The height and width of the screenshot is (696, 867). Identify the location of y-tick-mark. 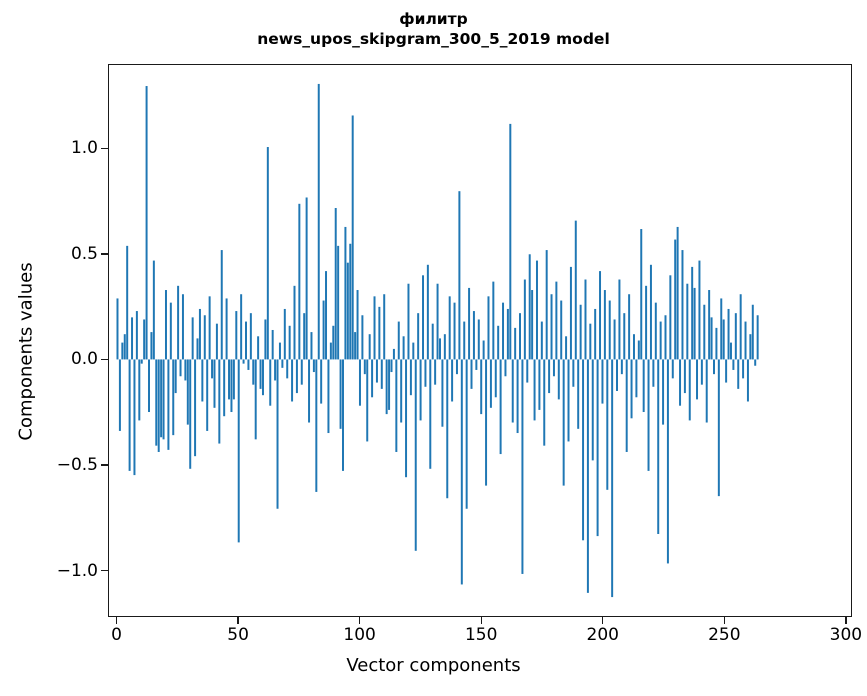
(104, 570).